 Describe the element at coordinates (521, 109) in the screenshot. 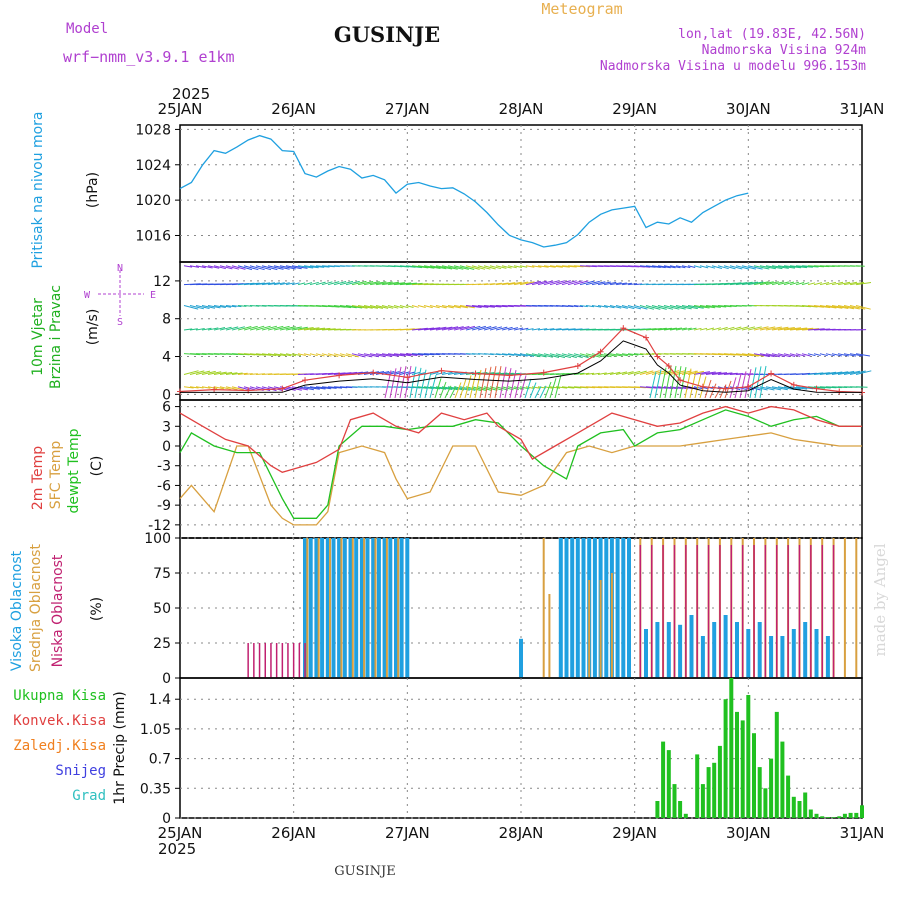

I see `top-day-labels: 25JAN 26JAN 27JAN 28JAN 29JAN 30JAN 31JAN` at that location.